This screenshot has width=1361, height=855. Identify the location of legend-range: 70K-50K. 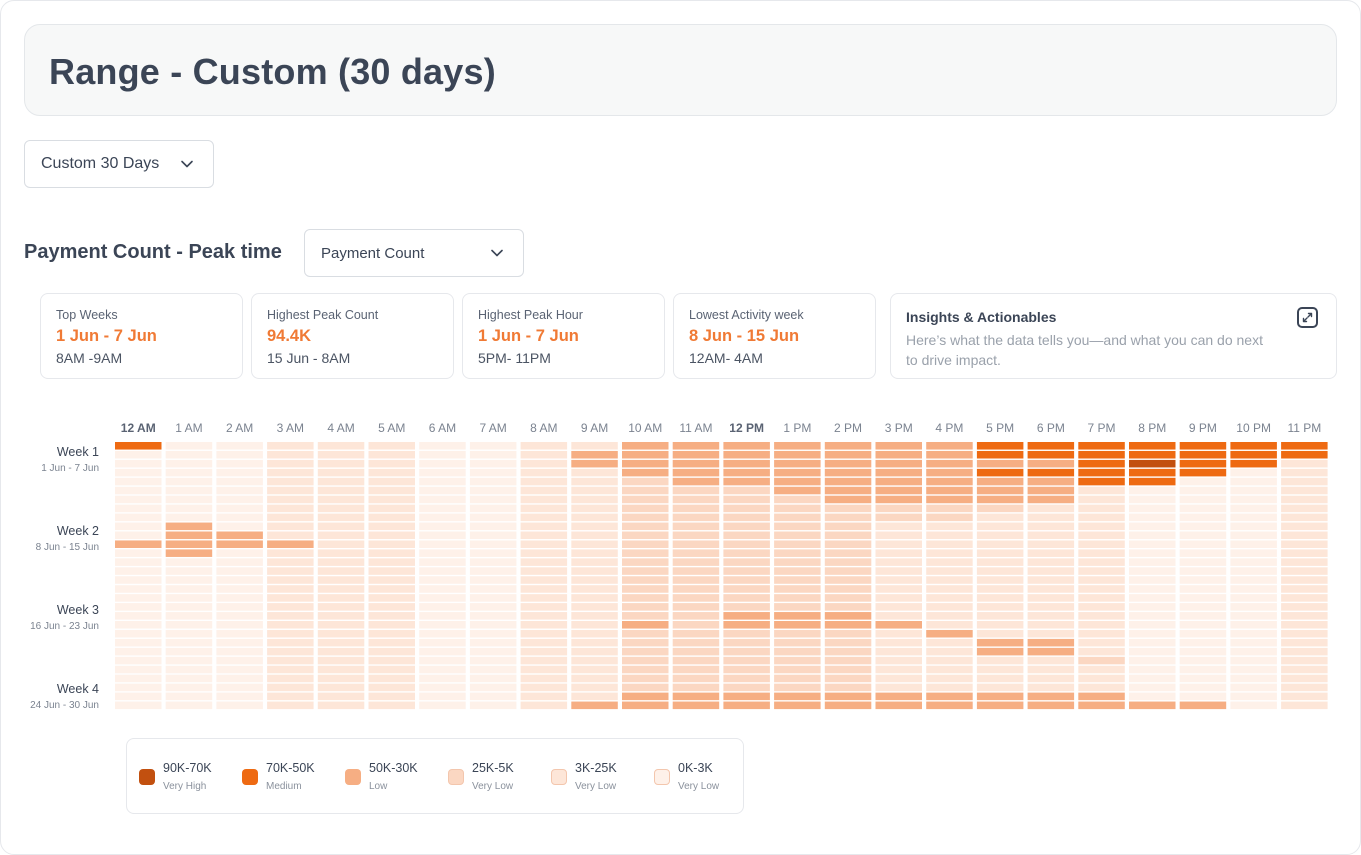
(290, 768).